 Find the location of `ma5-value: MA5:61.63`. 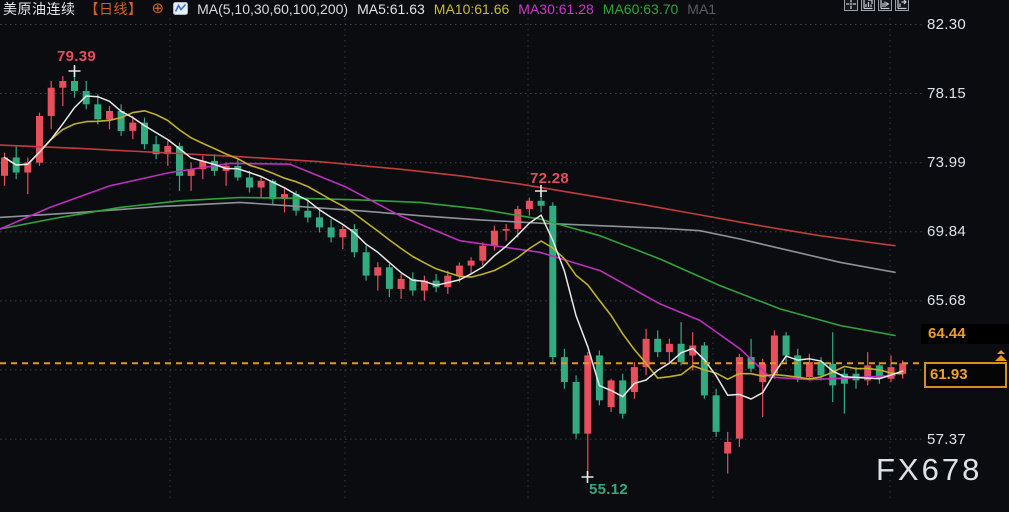

ma5-value: MA5:61.63 is located at coordinates (391, 8).